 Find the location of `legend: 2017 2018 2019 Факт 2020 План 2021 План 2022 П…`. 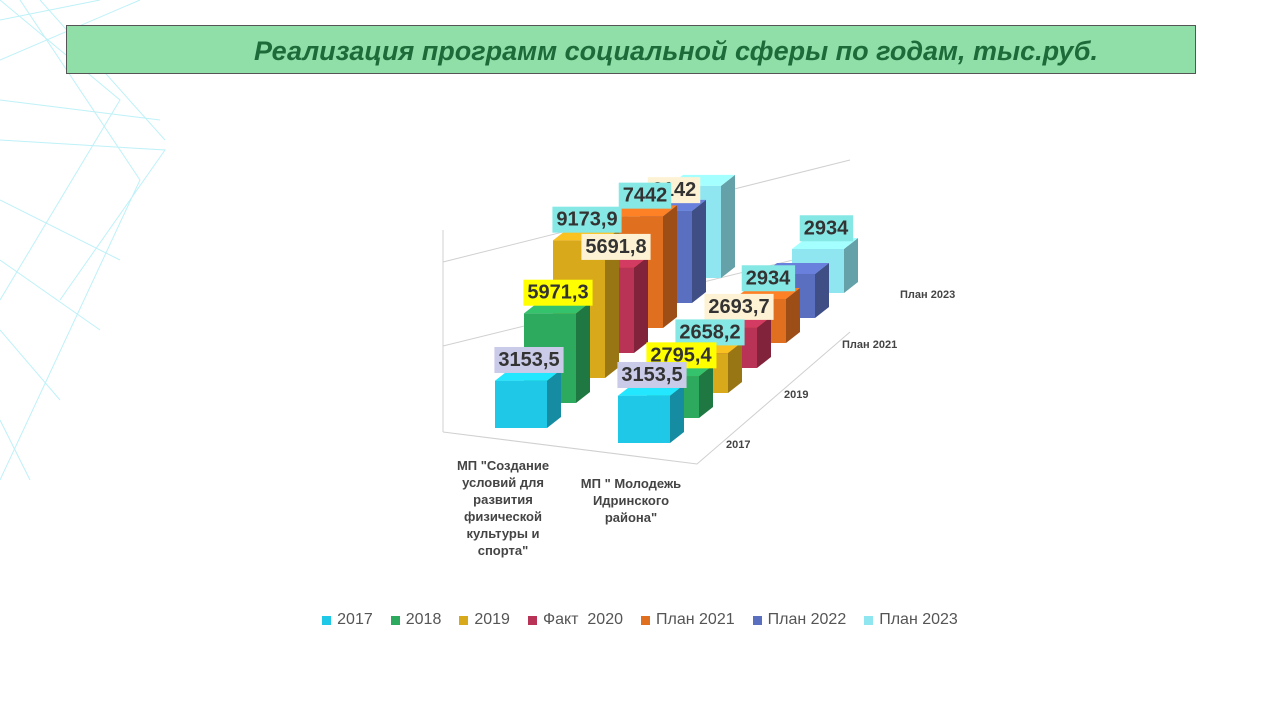

legend: 2017 2018 2019 Факт 2020 План 2021 План 2022 П… is located at coordinates (640, 620).